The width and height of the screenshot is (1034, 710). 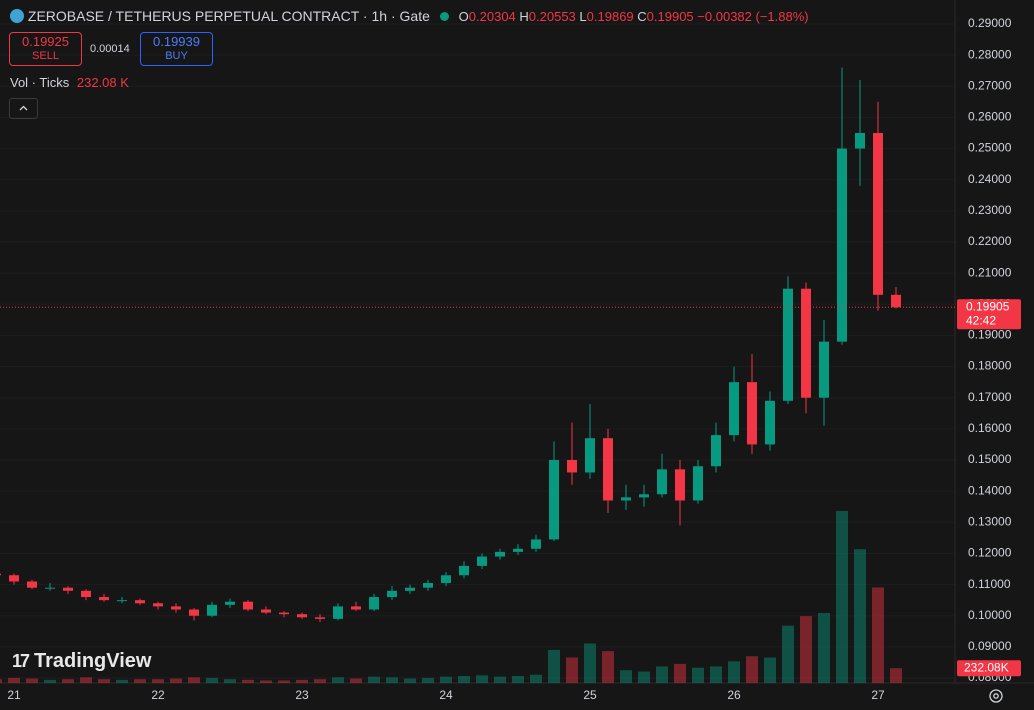 I want to click on volume-title: Vol · Ticks, so click(x=40, y=82).